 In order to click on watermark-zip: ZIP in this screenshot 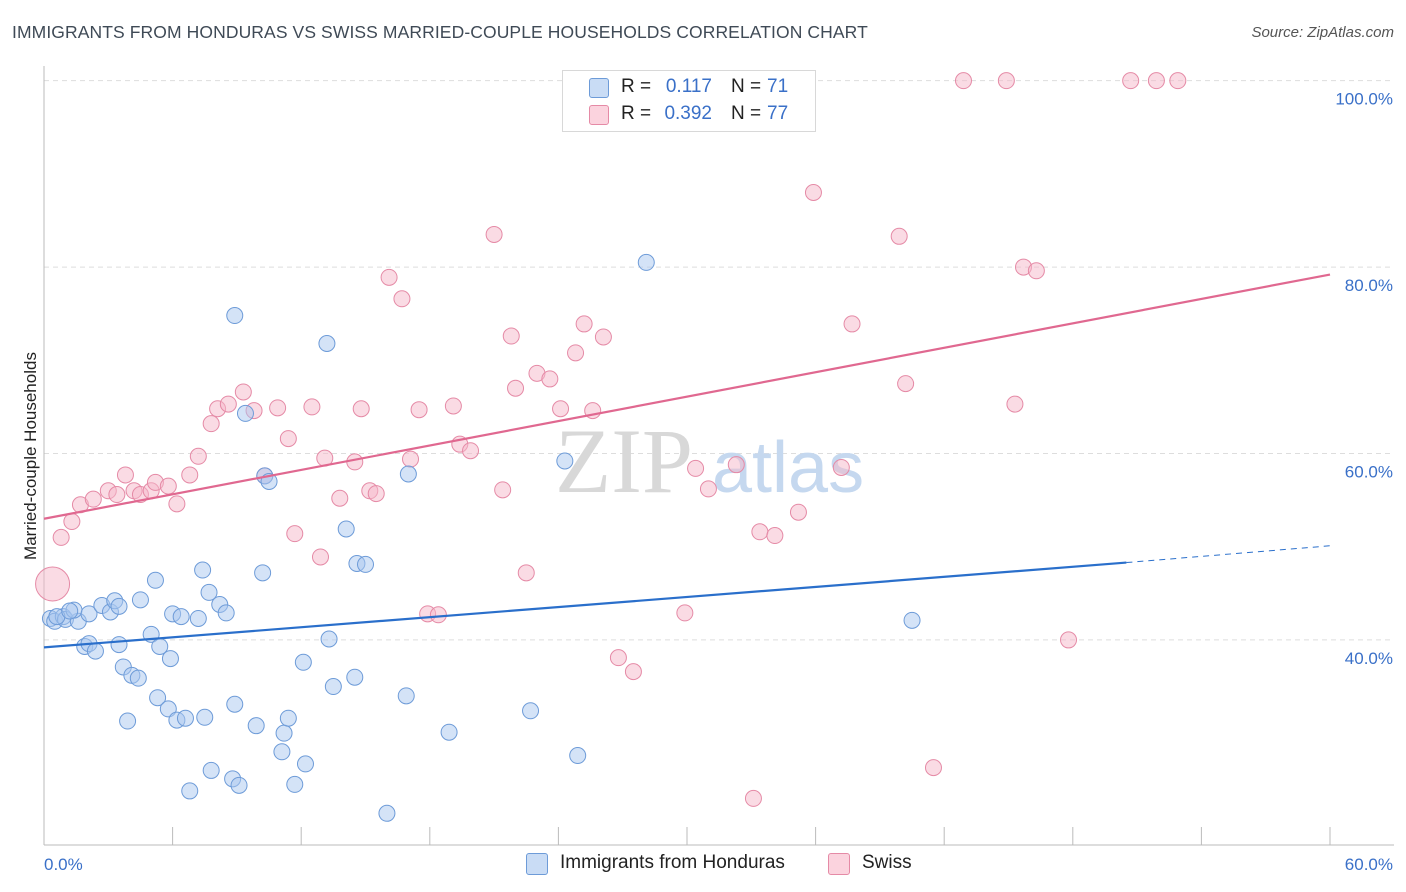, I will do `click(624, 461)`.